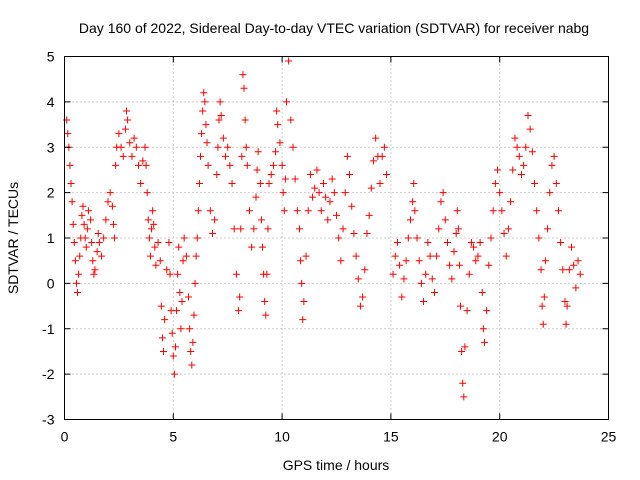  I want to click on y-tick-label: 0, so click(51, 283).